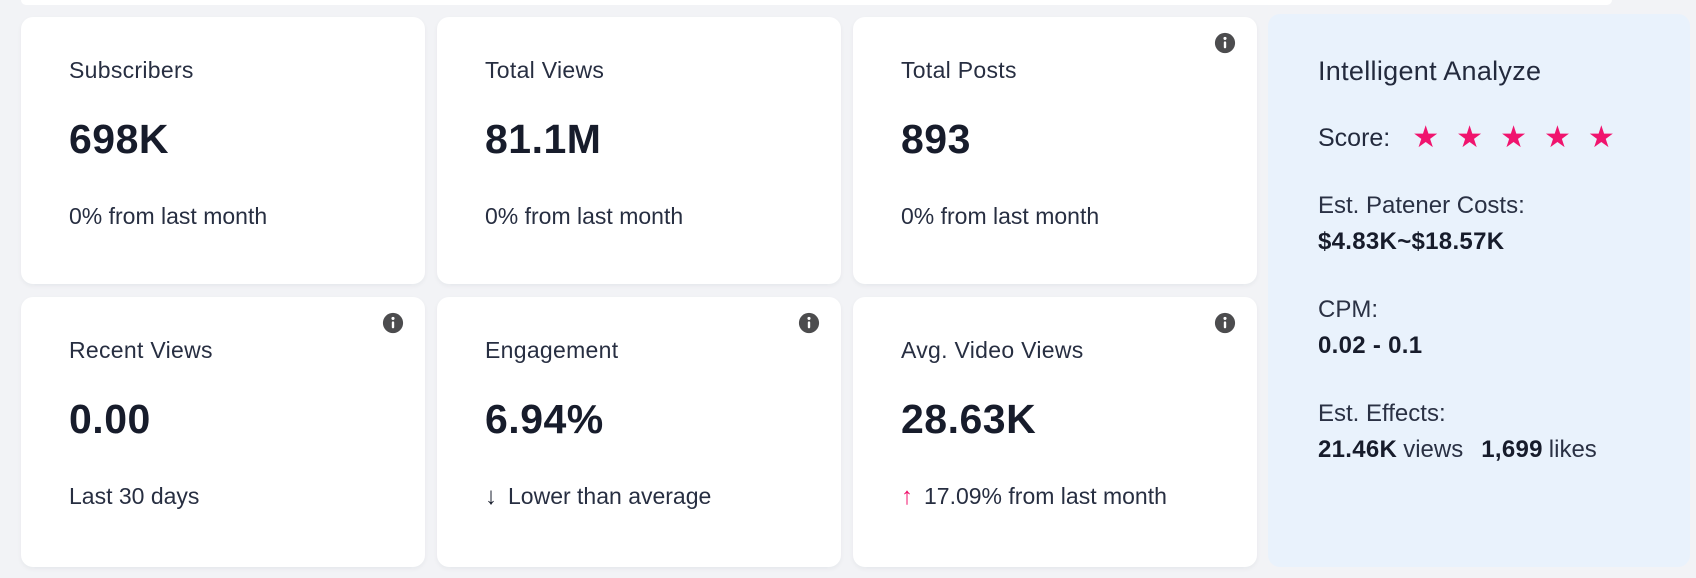  Describe the element at coordinates (545, 70) in the screenshot. I see `stat-label: Total Views` at that location.